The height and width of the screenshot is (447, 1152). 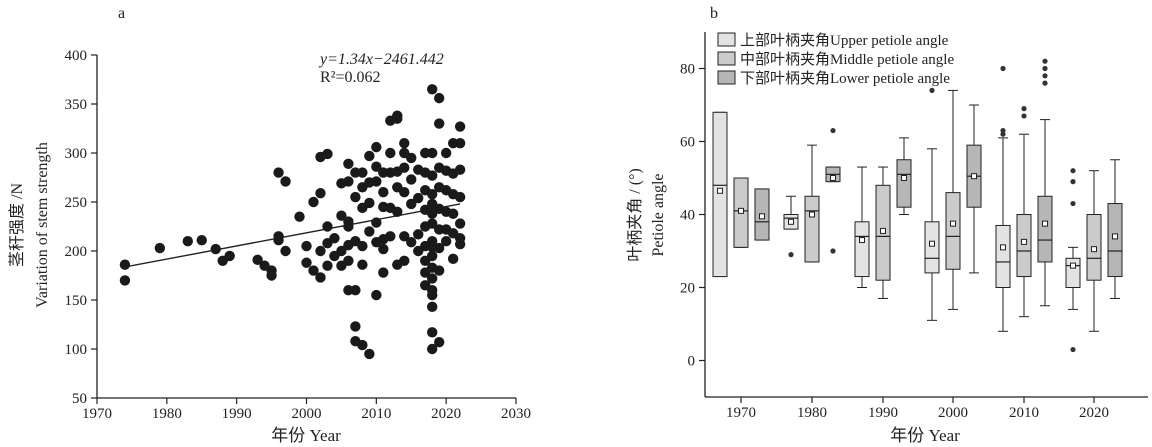 What do you see at coordinates (167, 414) in the screenshot?
I see `panel-a-x-tick-label: 1980` at bounding box center [167, 414].